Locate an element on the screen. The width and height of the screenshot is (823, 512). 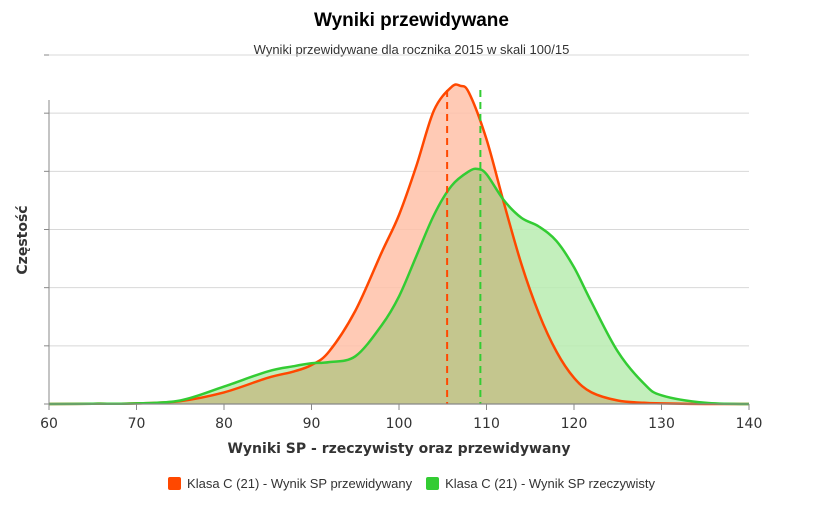
chart-title: Wyniki przewidywane is located at coordinates (411, 20).